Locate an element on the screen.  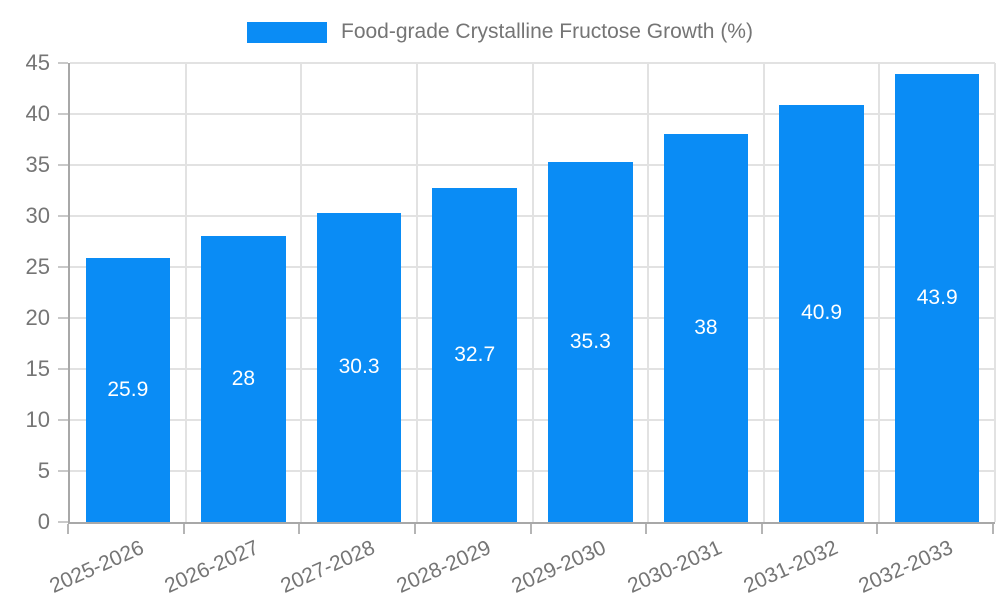
bar-value-label: 40.9 is located at coordinates (821, 313).